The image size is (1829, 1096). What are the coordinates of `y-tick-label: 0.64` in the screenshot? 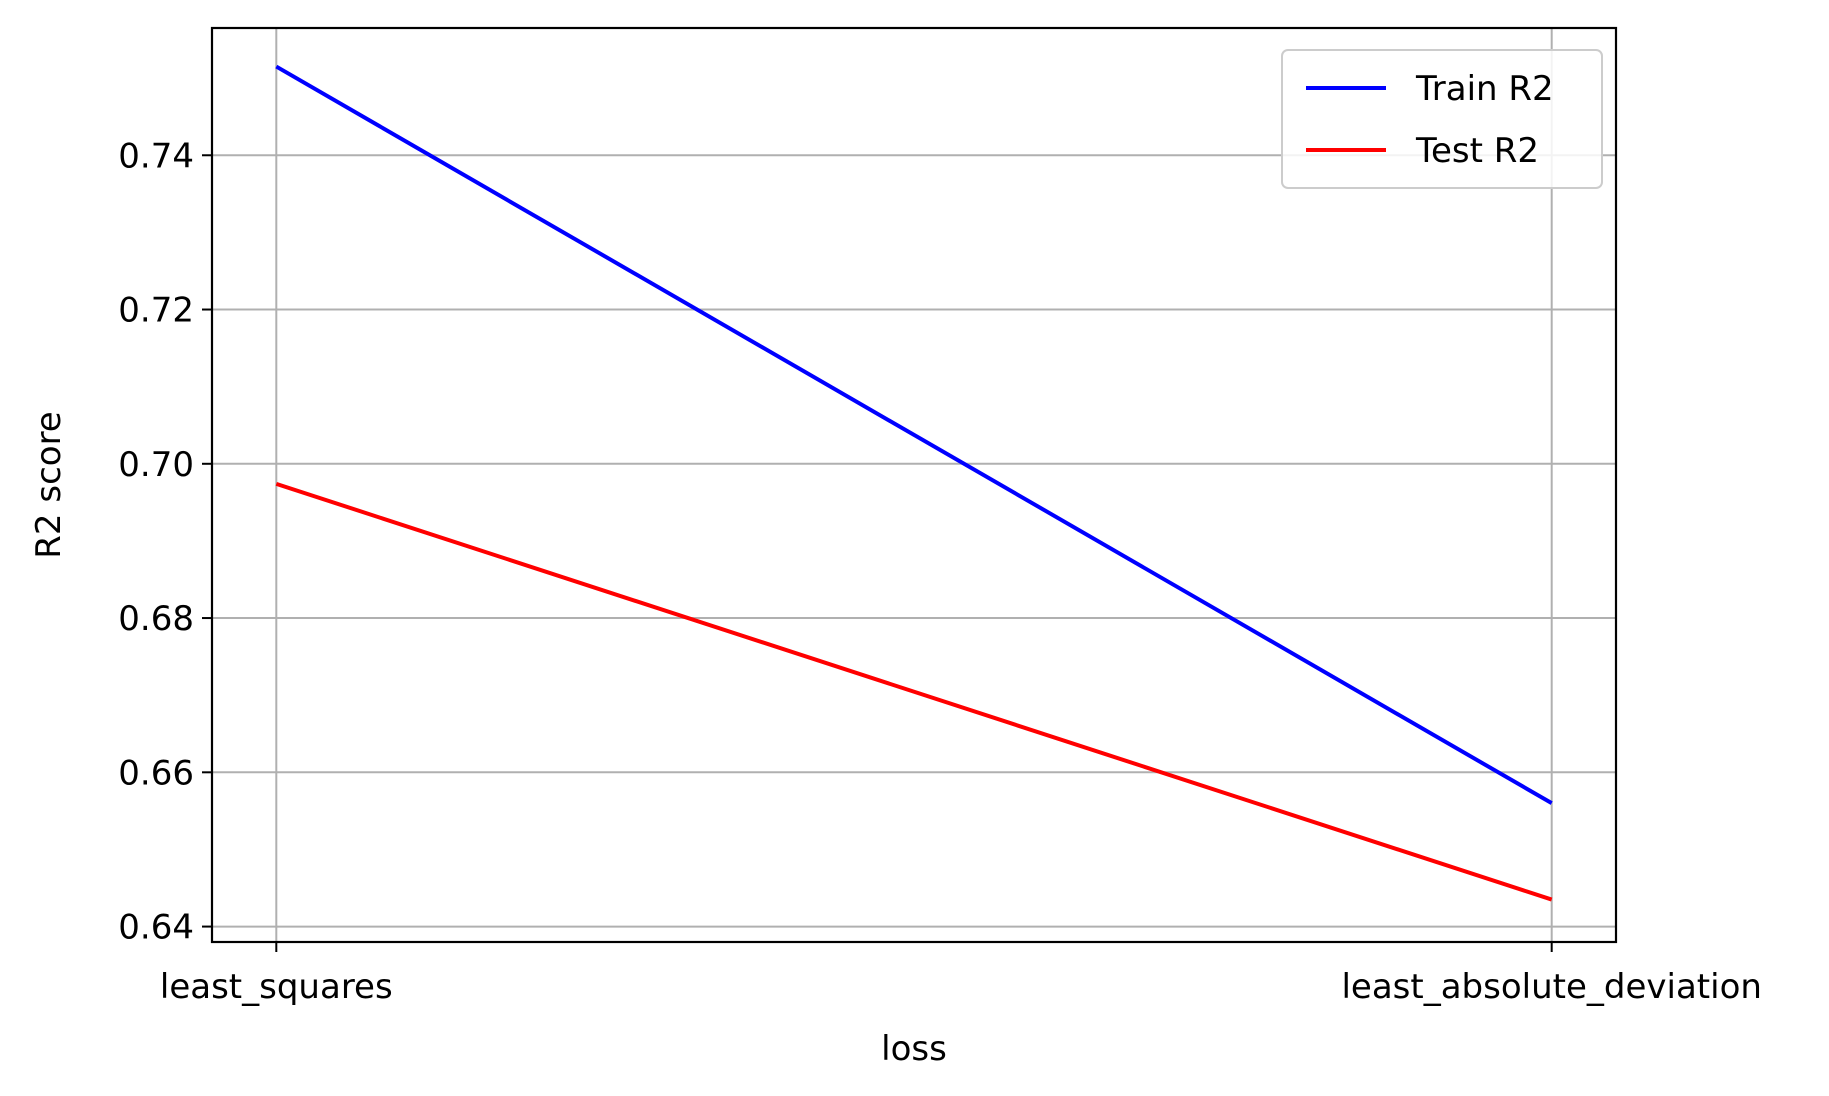 It's located at (156, 928).